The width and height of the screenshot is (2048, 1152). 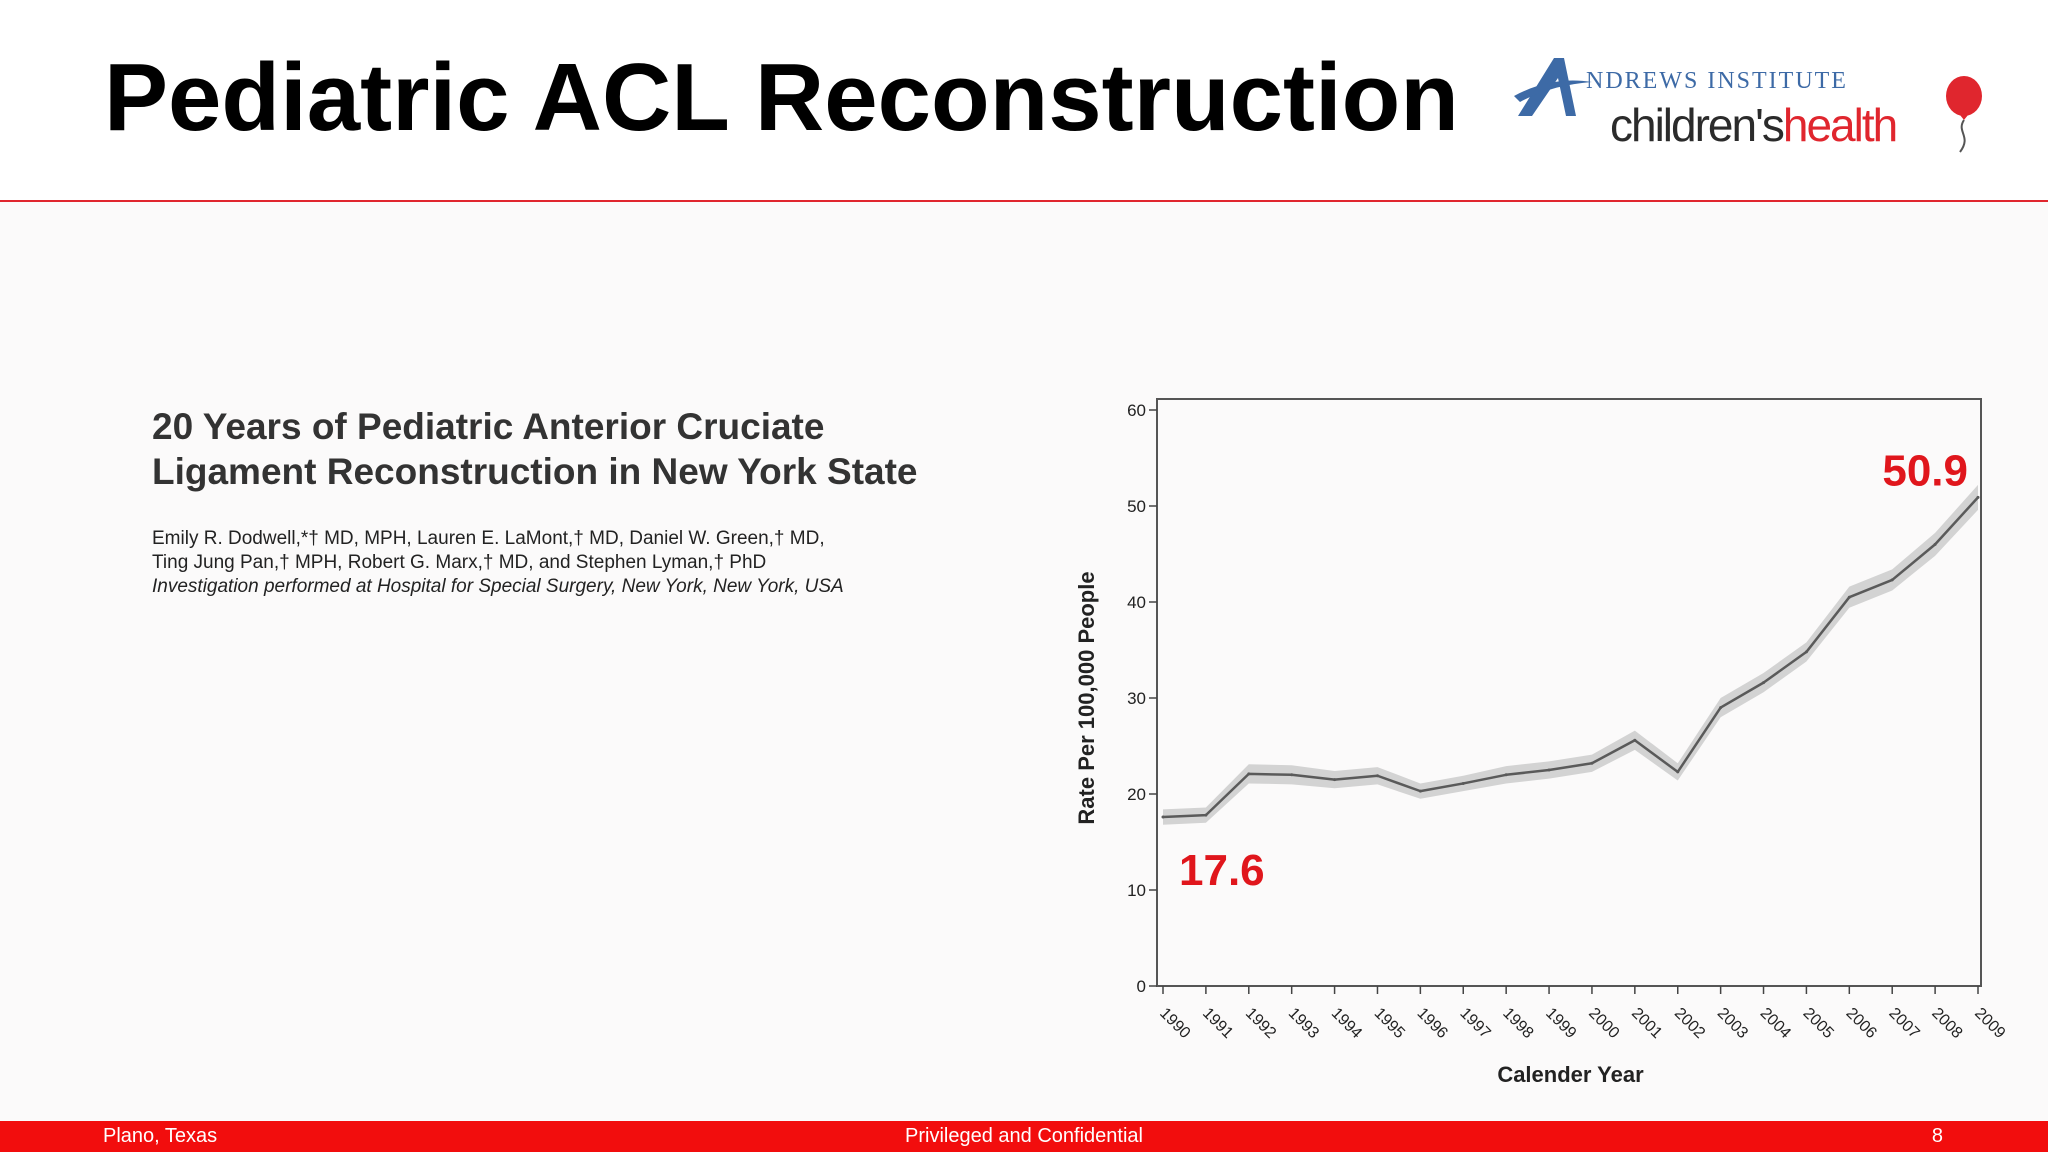 I want to click on data-point-2001, so click(x=1635, y=740).